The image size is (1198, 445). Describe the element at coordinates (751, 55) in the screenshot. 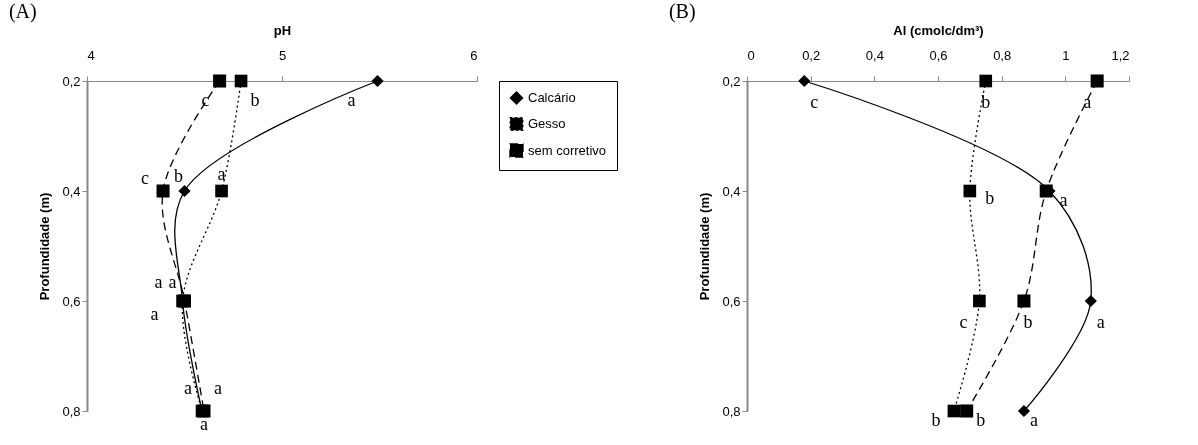

I see `x-tick-label: 0` at that location.